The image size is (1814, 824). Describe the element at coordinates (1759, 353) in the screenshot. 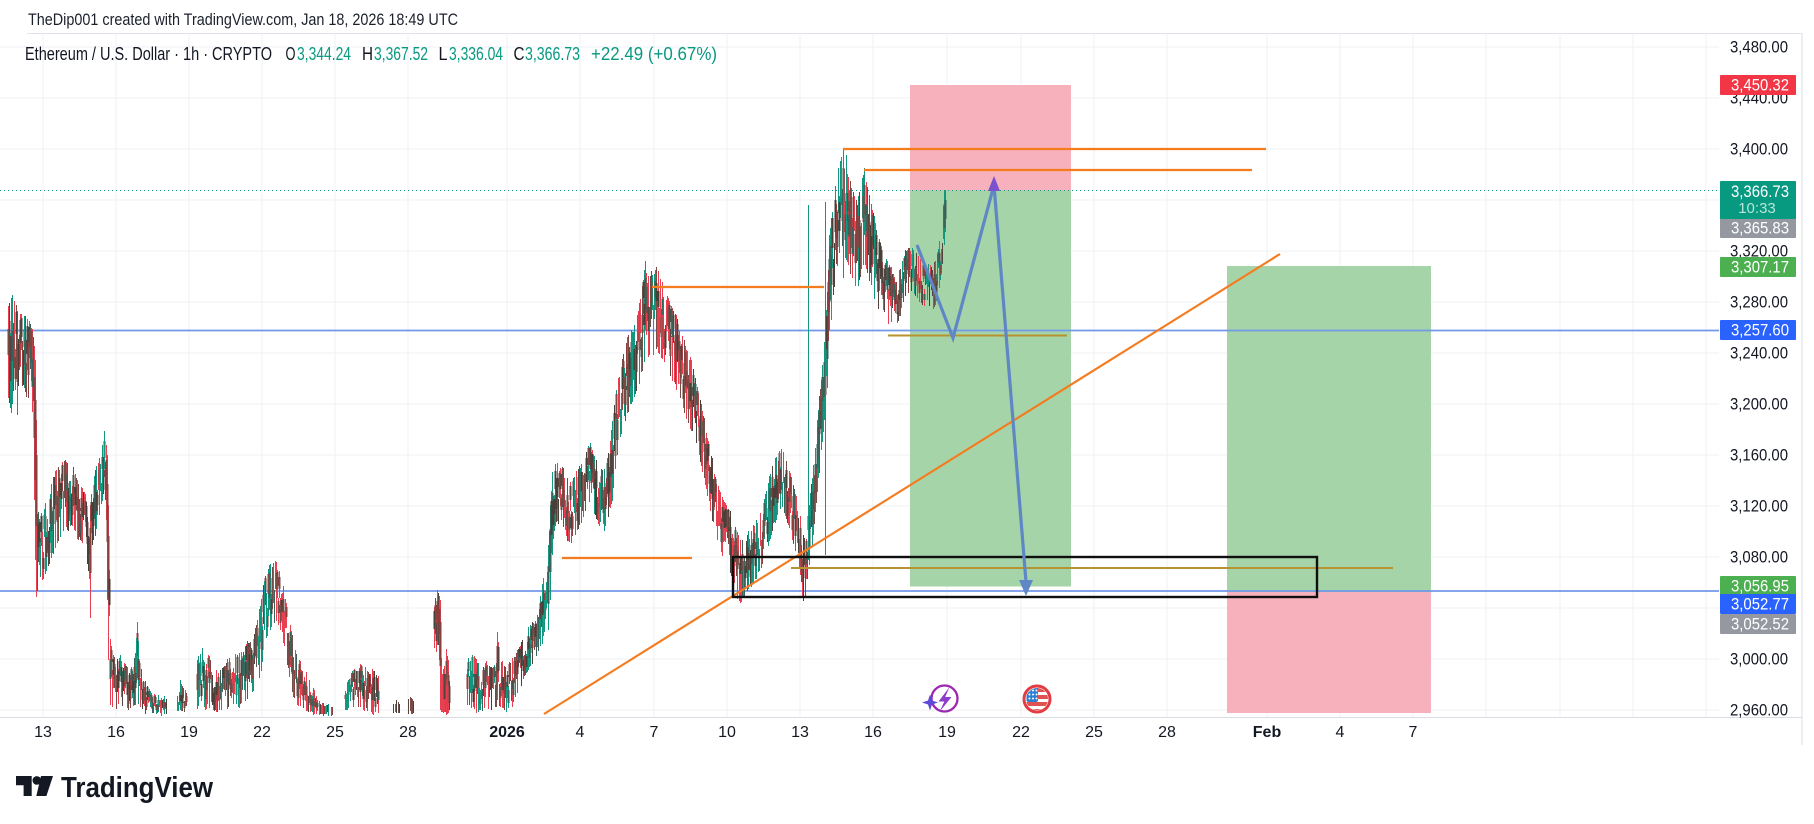

I see `svg-text: 3,240.00` at that location.